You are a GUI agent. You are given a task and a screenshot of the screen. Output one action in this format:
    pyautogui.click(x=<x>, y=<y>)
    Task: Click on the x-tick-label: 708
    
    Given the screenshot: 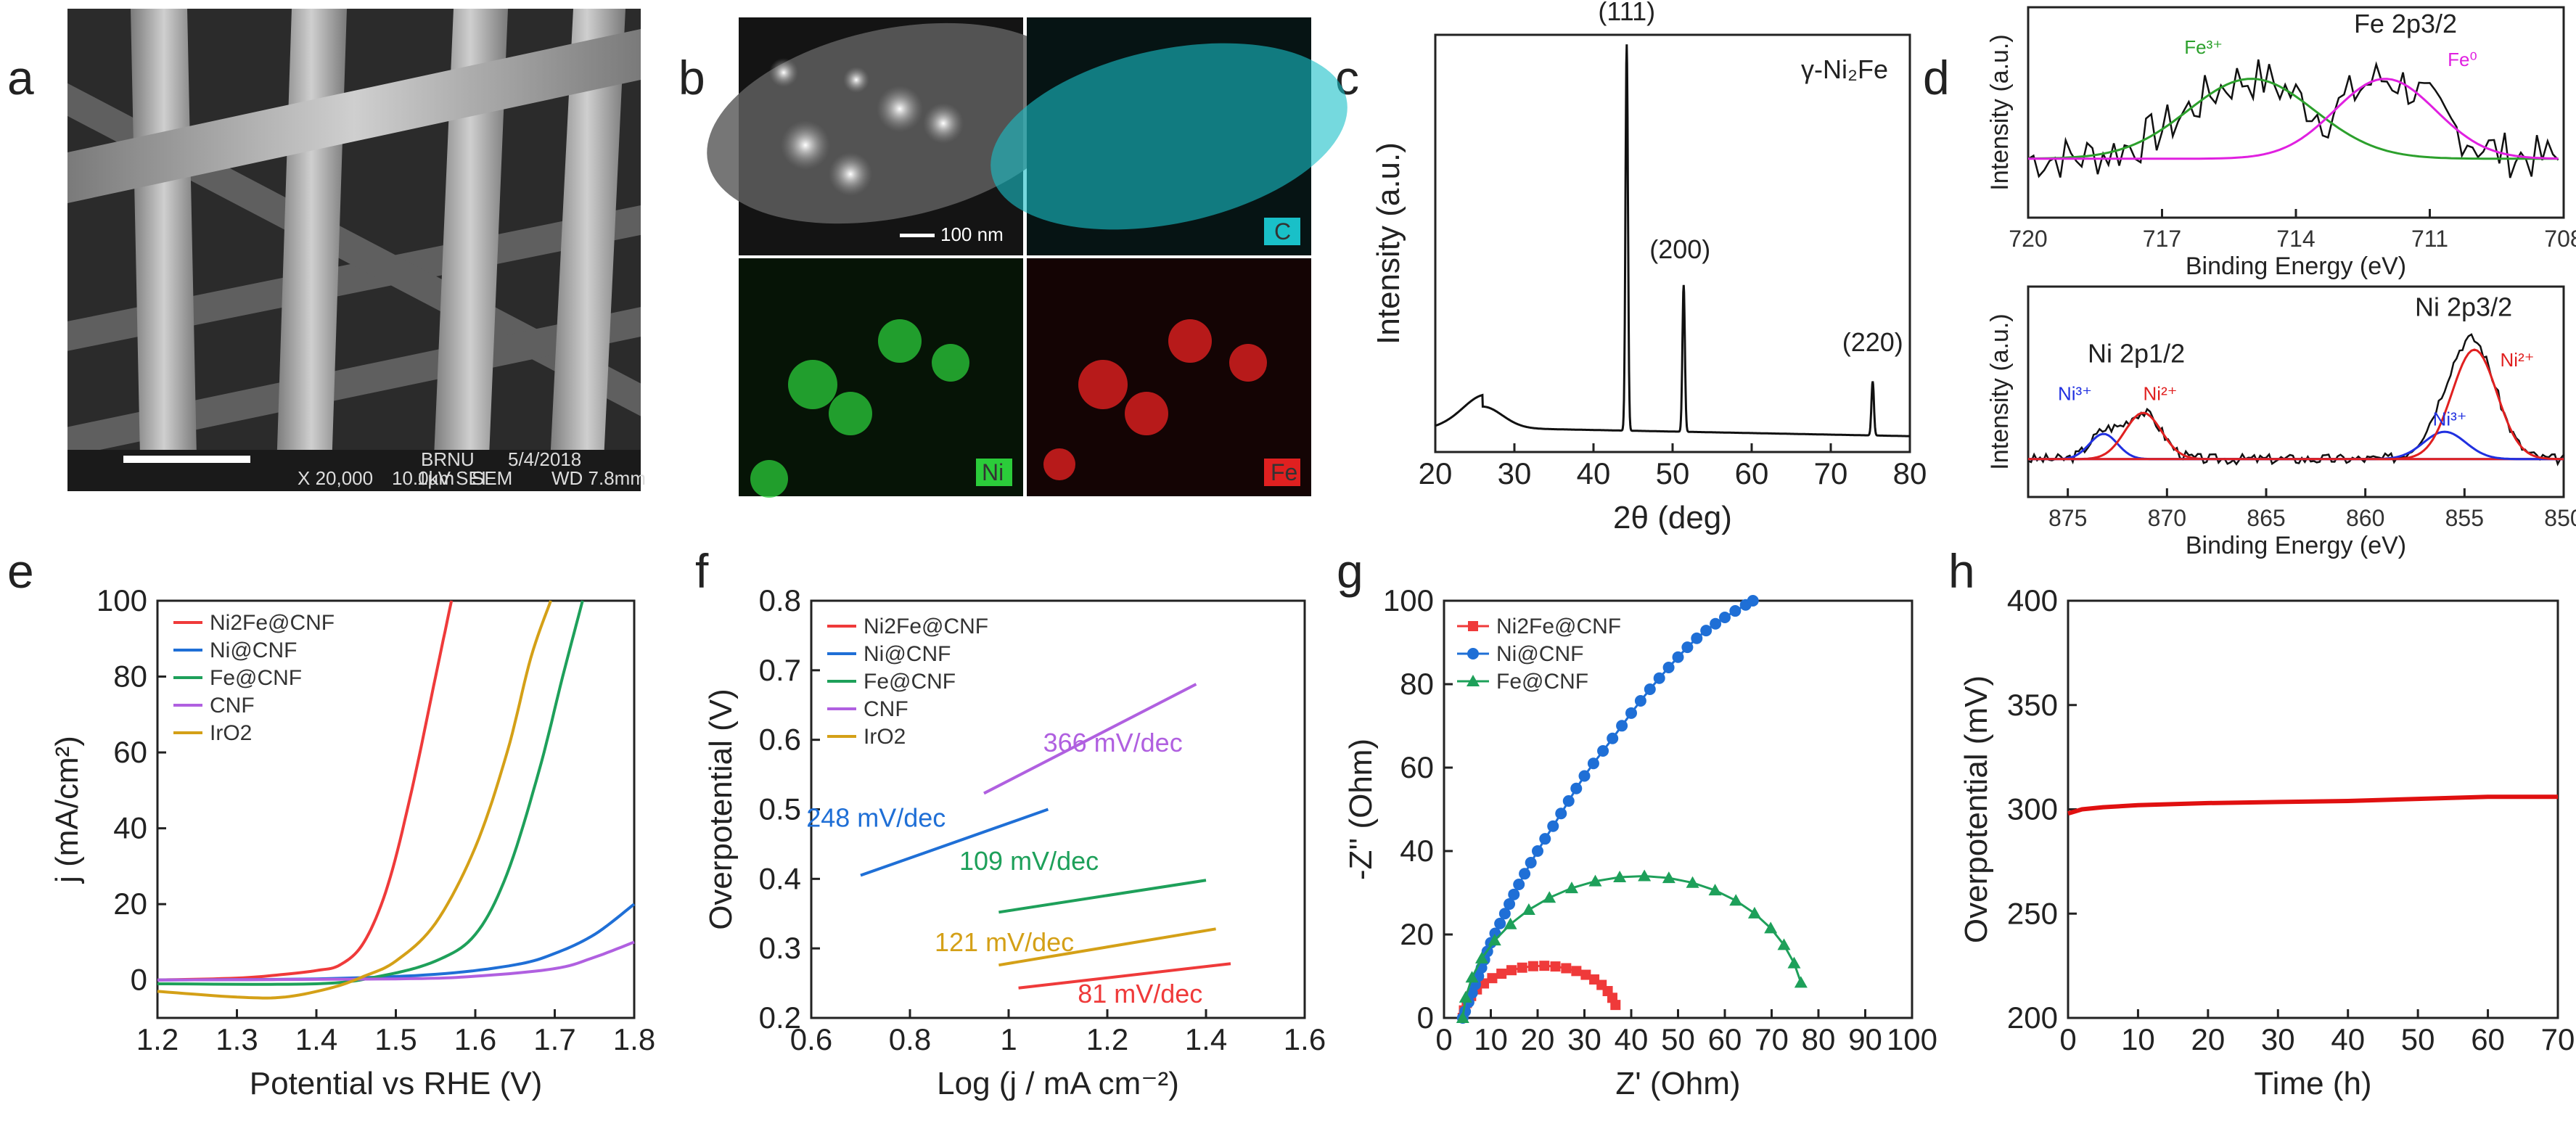 What is the action you would take?
    pyautogui.click(x=2560, y=239)
    